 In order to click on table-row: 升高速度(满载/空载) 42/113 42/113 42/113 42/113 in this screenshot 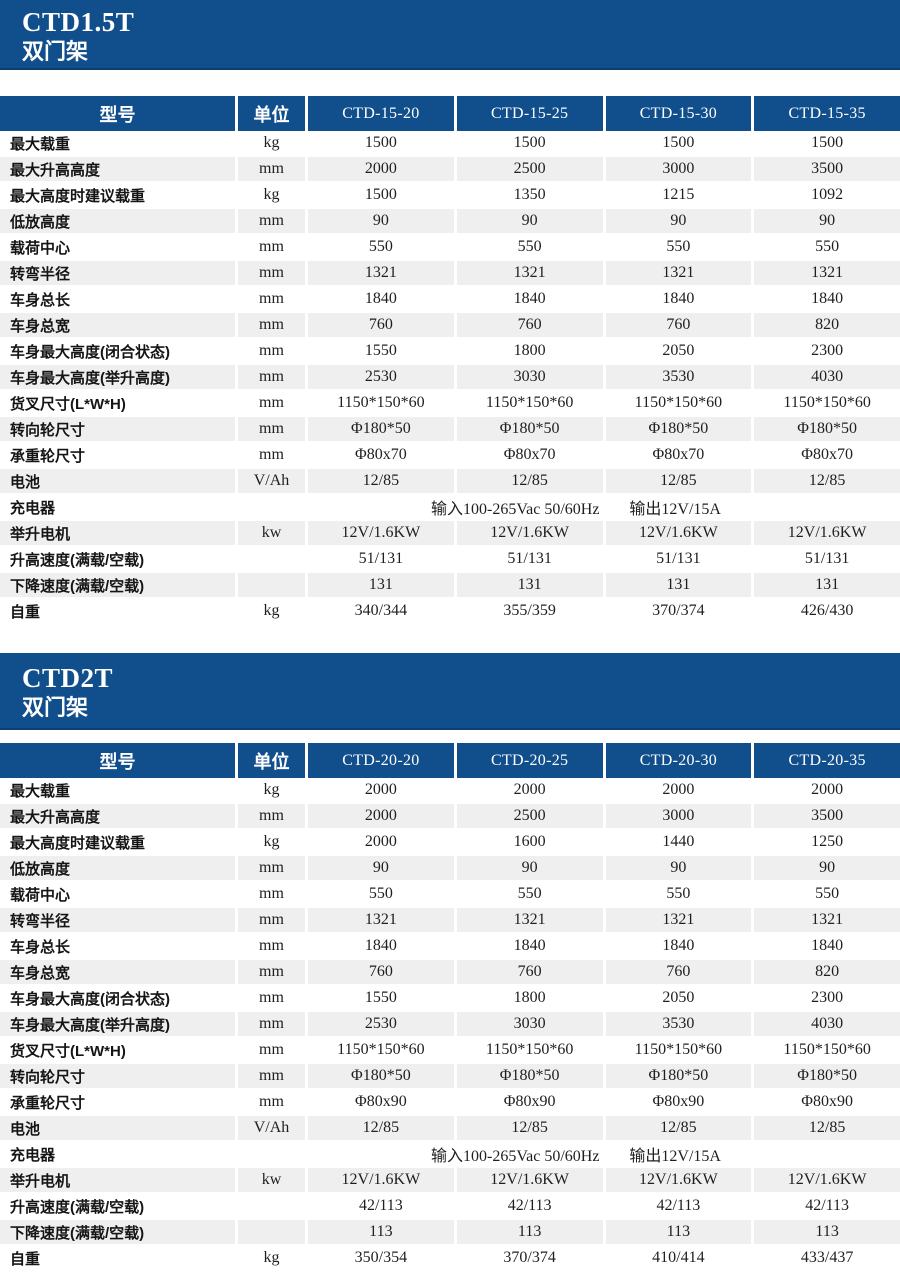, I will do `click(450, 1207)`.